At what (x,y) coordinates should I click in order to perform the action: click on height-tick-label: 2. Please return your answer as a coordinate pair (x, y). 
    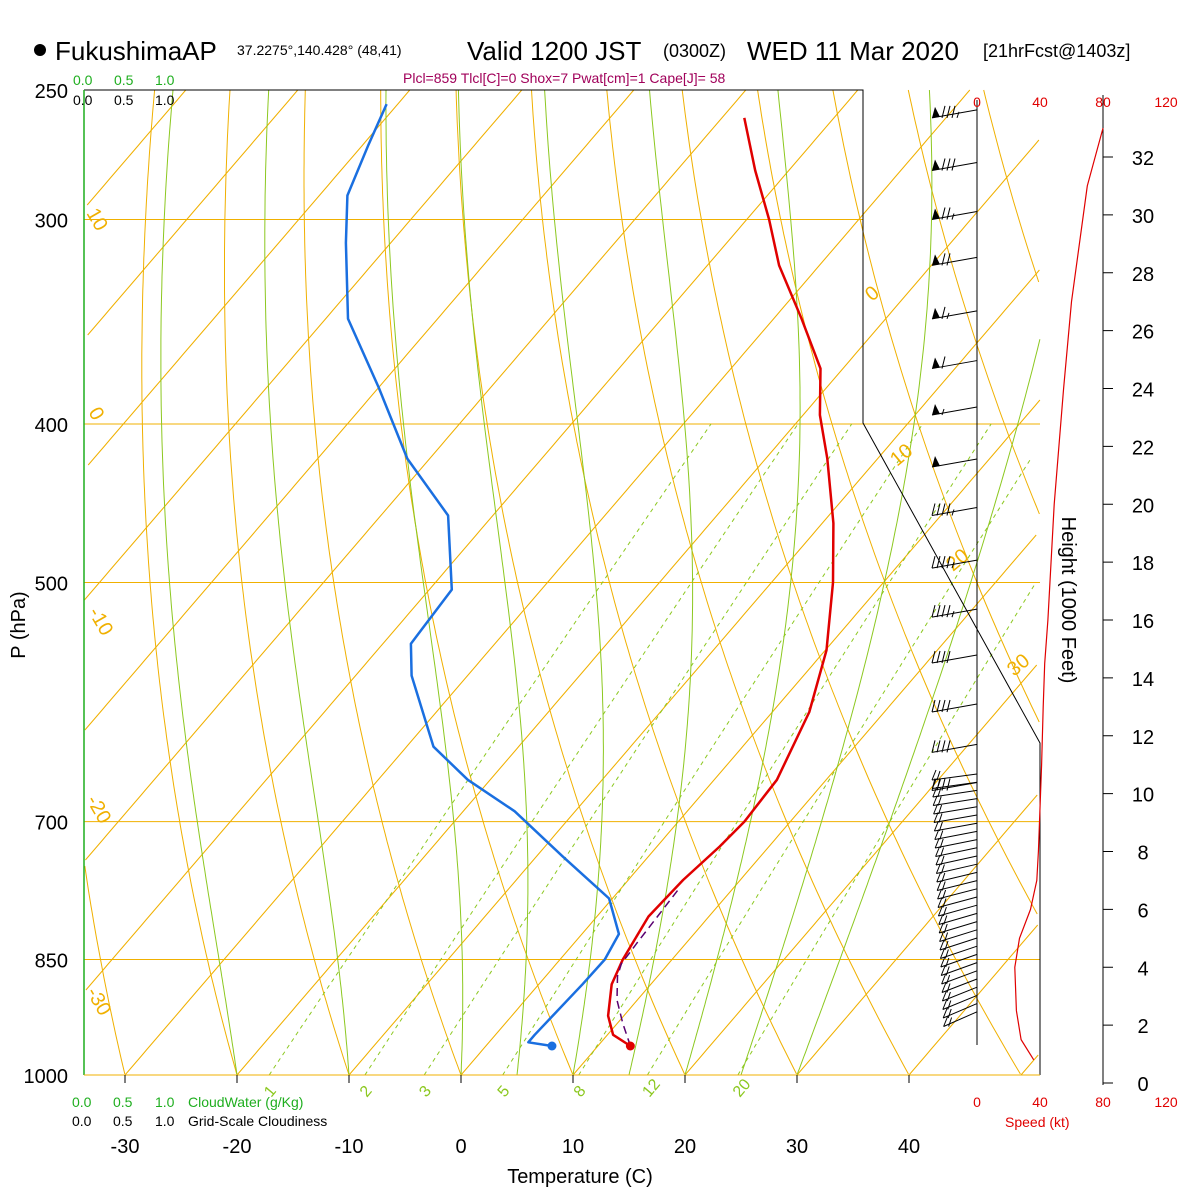
    Looking at the image, I should click on (1142, 1027).